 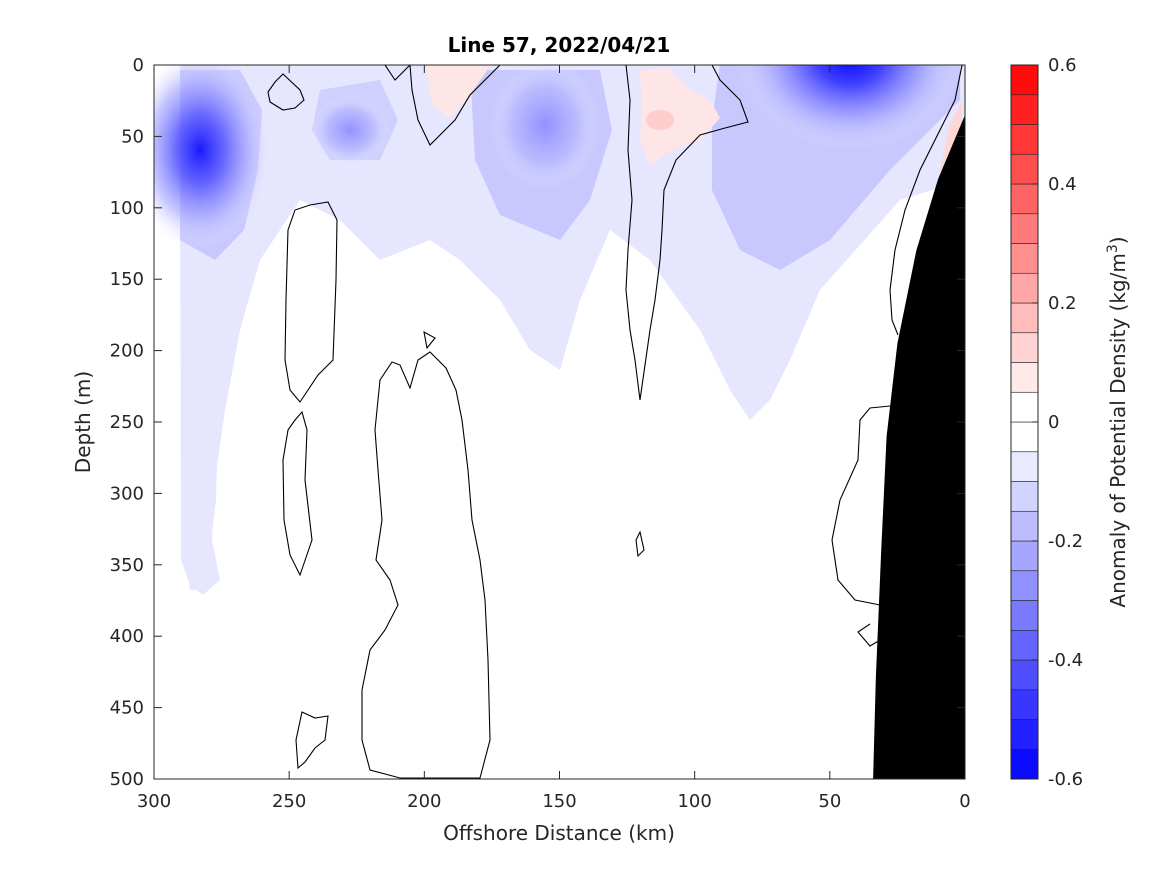 What do you see at coordinates (559, 45) in the screenshot?
I see `chart-title: Line 57, 2022/04/21` at bounding box center [559, 45].